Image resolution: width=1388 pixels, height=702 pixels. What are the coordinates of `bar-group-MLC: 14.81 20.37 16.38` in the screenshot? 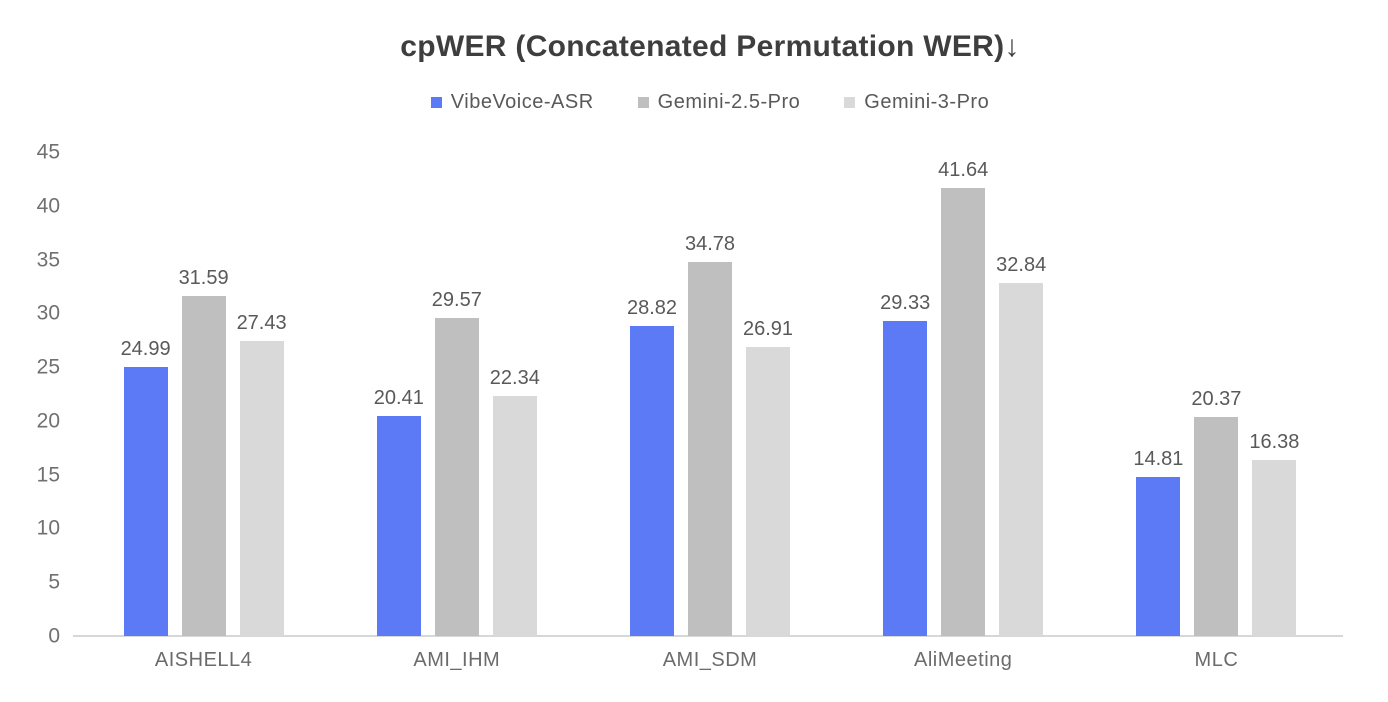 It's located at (1216, 394).